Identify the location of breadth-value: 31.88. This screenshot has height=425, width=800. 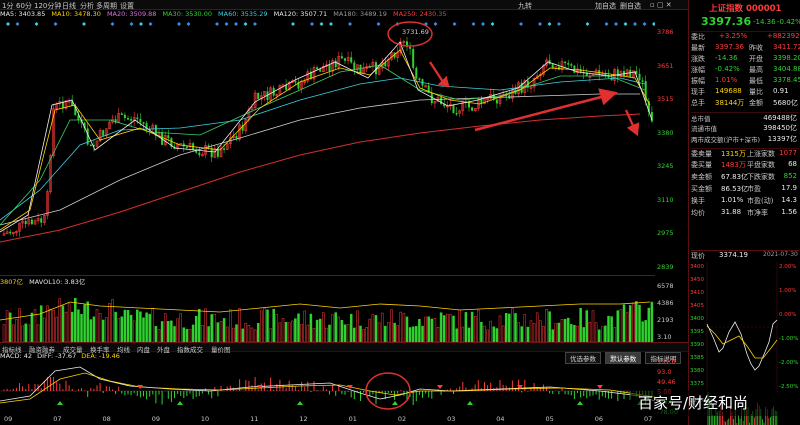
(731, 212).